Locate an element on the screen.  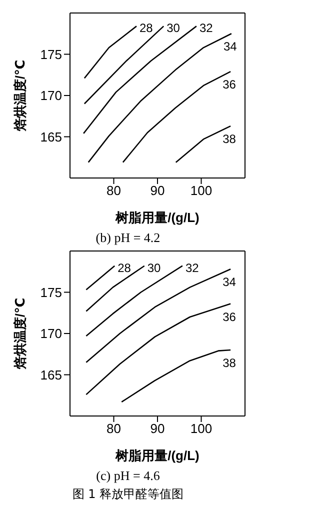
caption: 图 1 释放甲醛等值图 is located at coordinates (128, 494).